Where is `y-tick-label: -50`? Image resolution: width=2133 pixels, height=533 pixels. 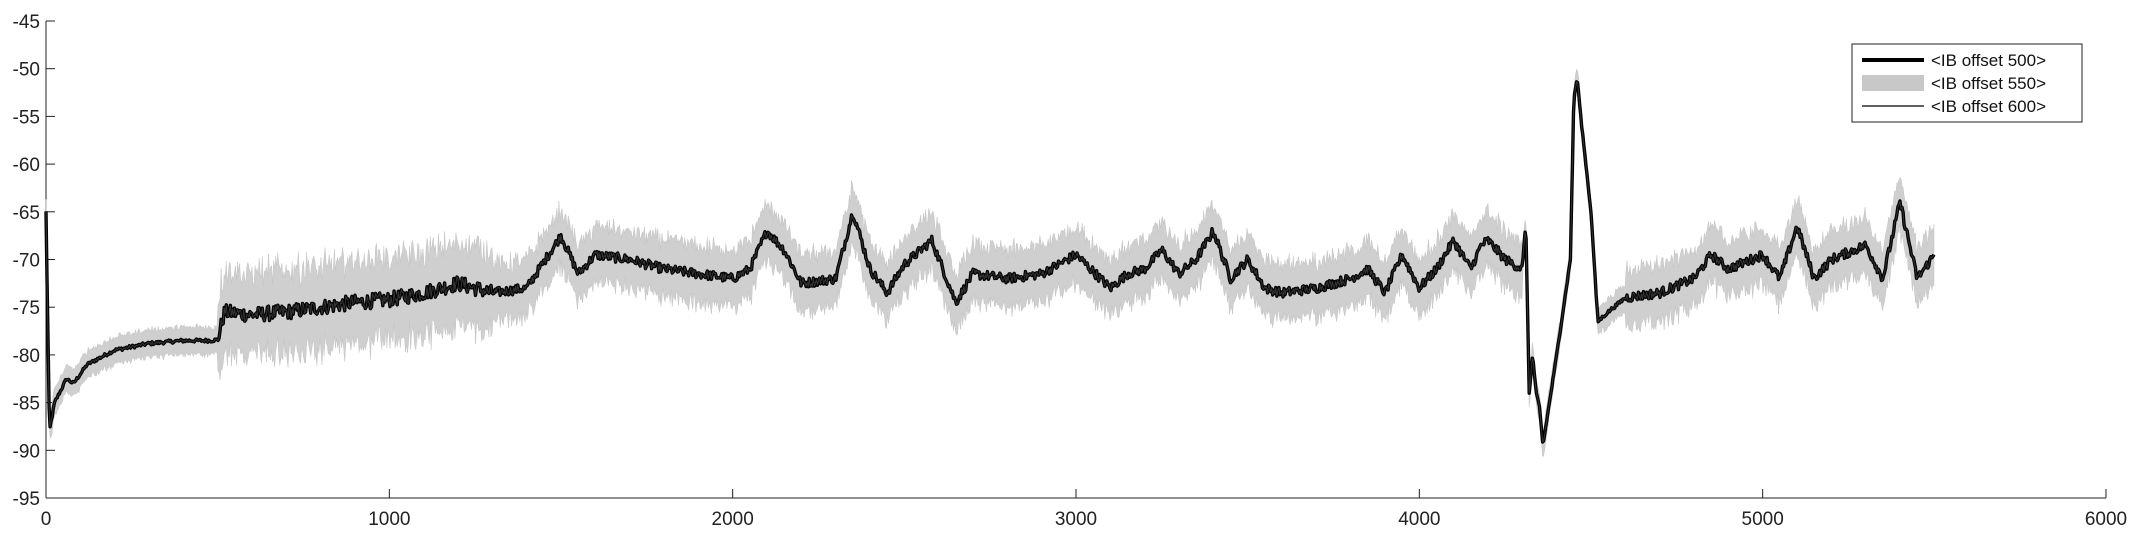
y-tick-label: -50 is located at coordinates (26, 70).